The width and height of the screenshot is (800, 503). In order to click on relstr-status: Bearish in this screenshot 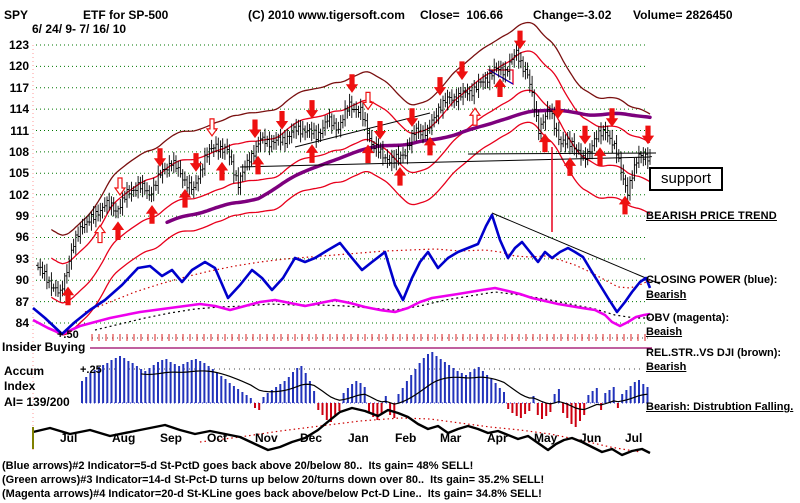, I will do `click(666, 367)`.